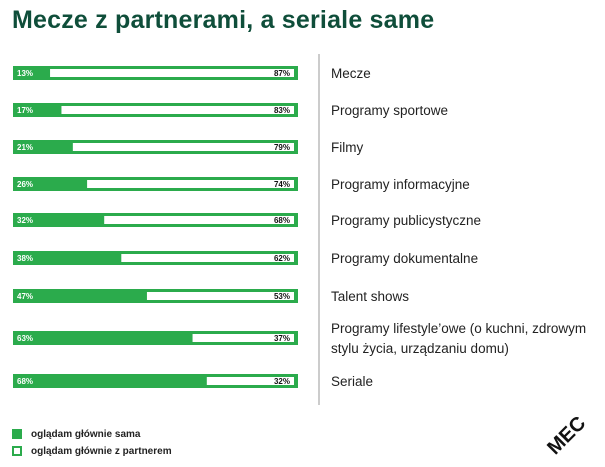 This screenshot has width=605, height=467. What do you see at coordinates (101, 451) in the screenshot?
I see `legend-label-partner: oglądam głównie z partnerem` at bounding box center [101, 451].